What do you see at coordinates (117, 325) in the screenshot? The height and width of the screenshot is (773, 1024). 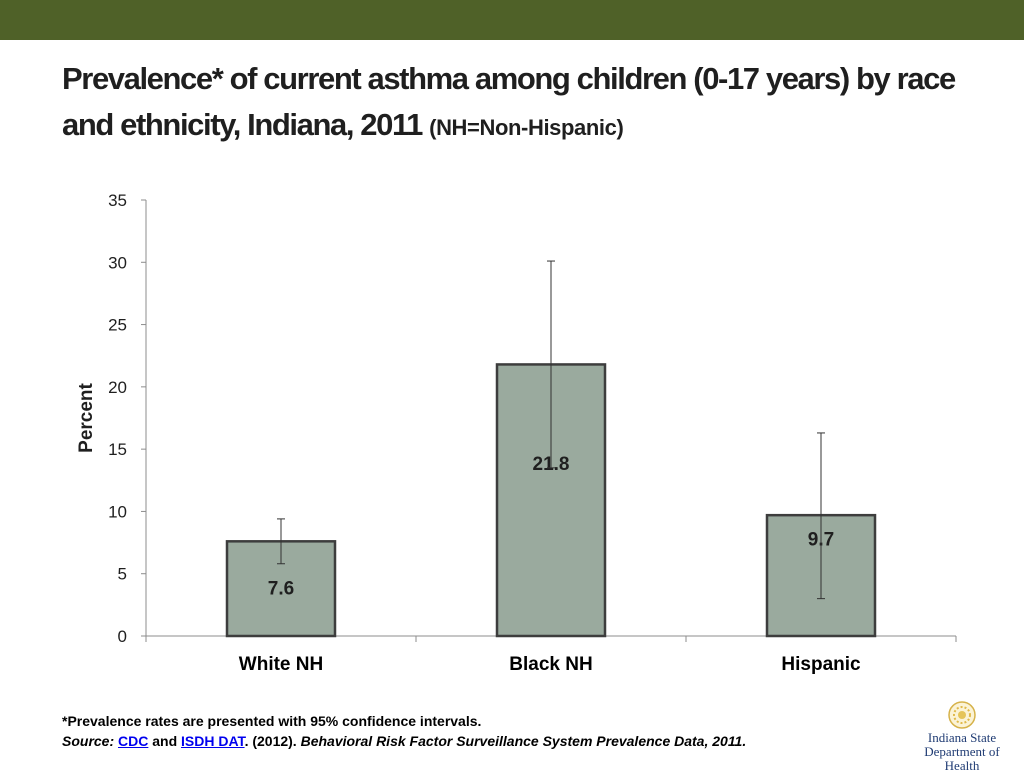 I see `y-tick-label: 25` at bounding box center [117, 325].